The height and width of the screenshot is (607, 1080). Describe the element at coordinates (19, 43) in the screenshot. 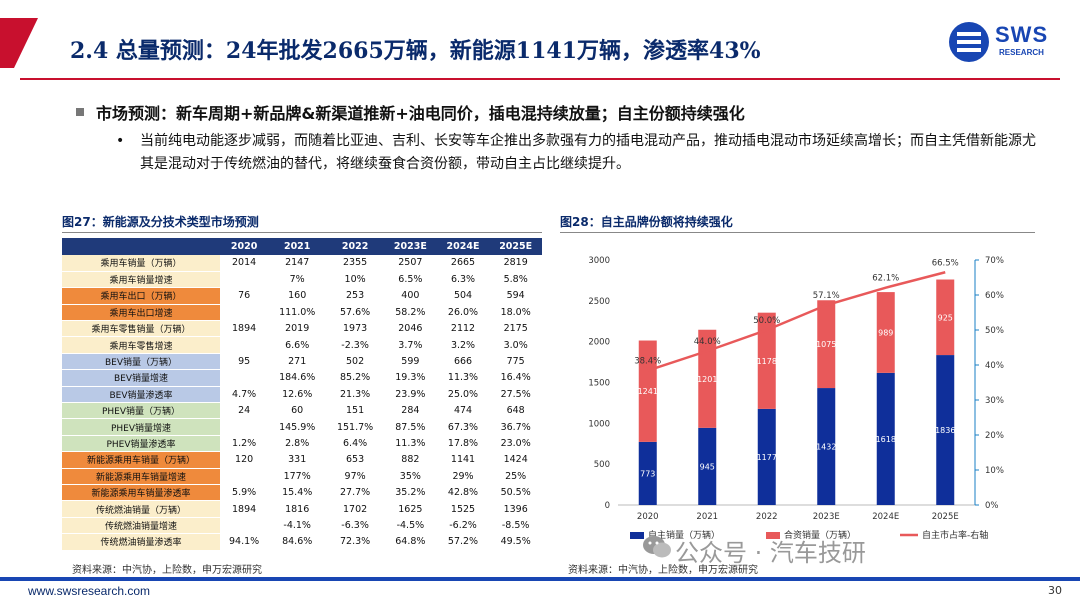

I see `title-accent-shape` at that location.